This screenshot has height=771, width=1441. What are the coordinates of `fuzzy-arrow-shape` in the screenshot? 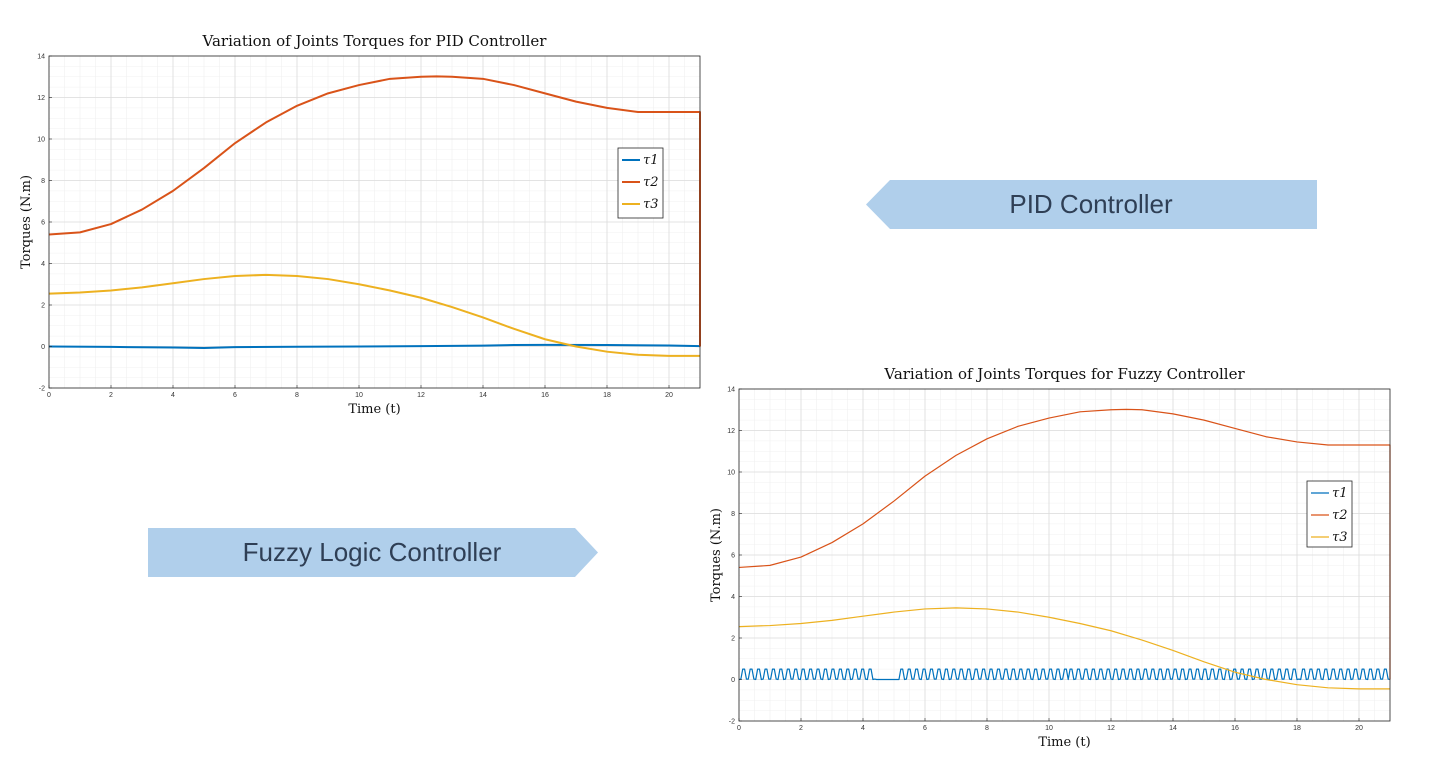 It's located at (373, 552).